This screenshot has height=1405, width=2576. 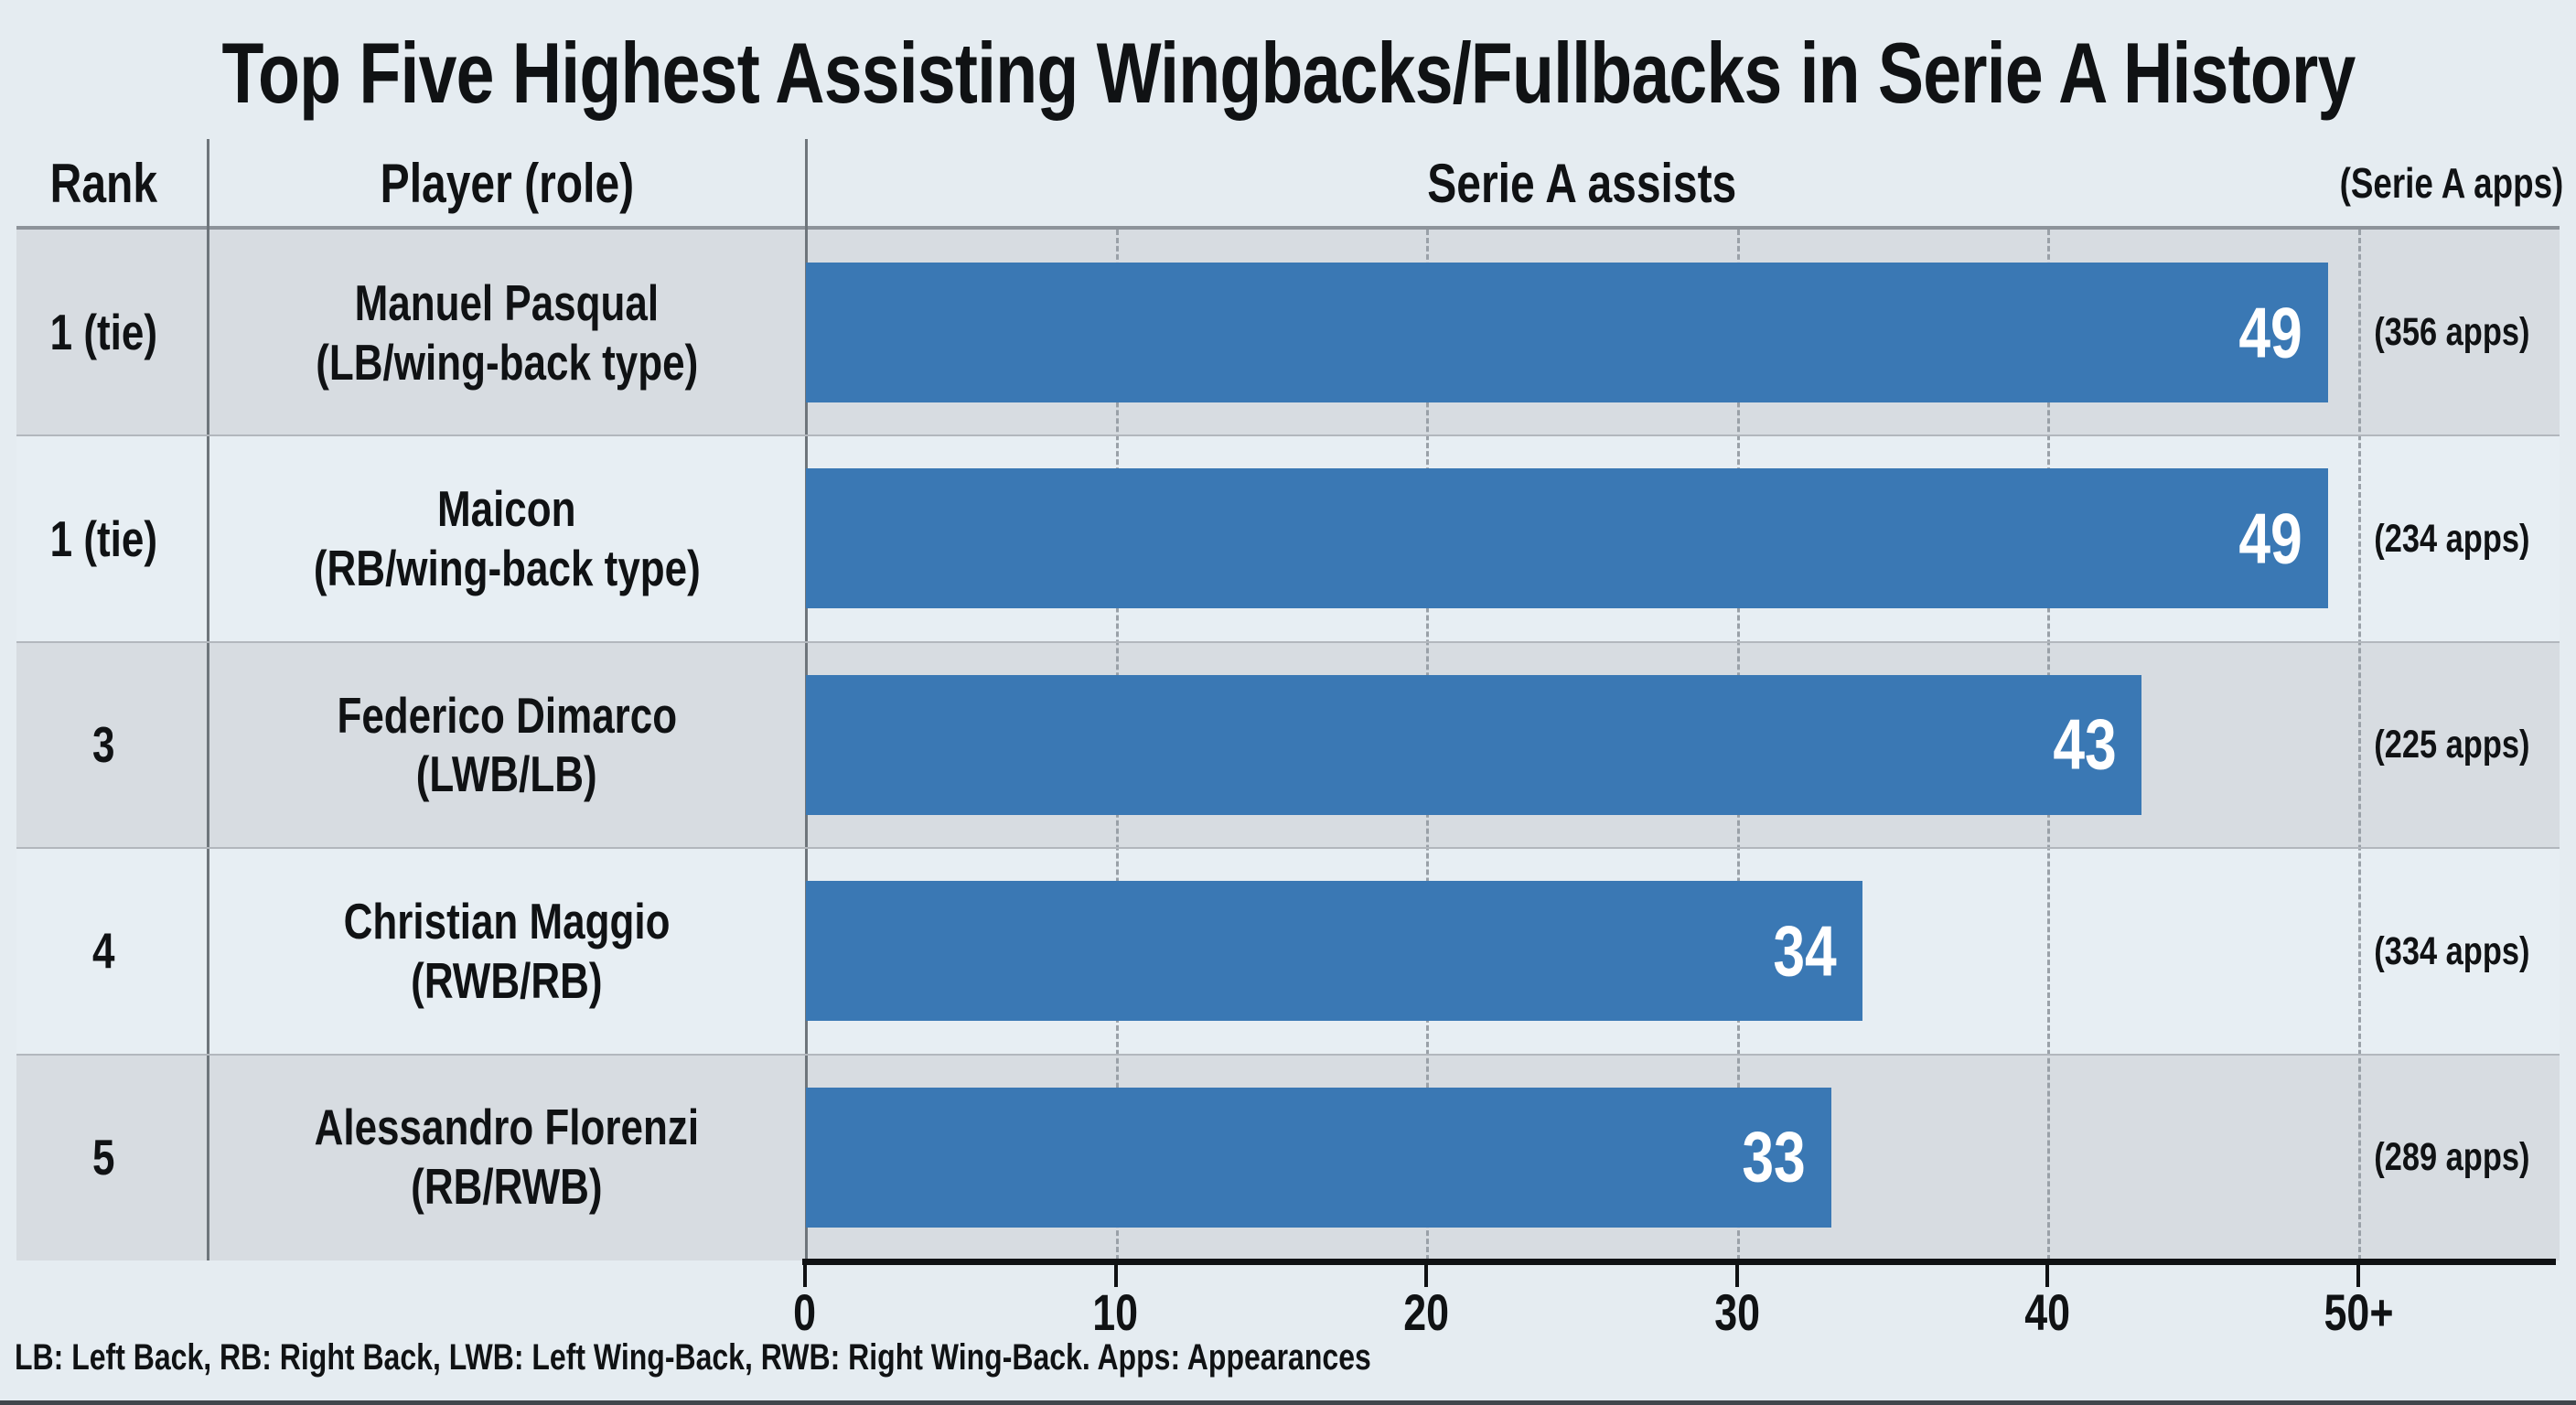 I want to click on assists-bar: 43, so click(x=1474, y=745).